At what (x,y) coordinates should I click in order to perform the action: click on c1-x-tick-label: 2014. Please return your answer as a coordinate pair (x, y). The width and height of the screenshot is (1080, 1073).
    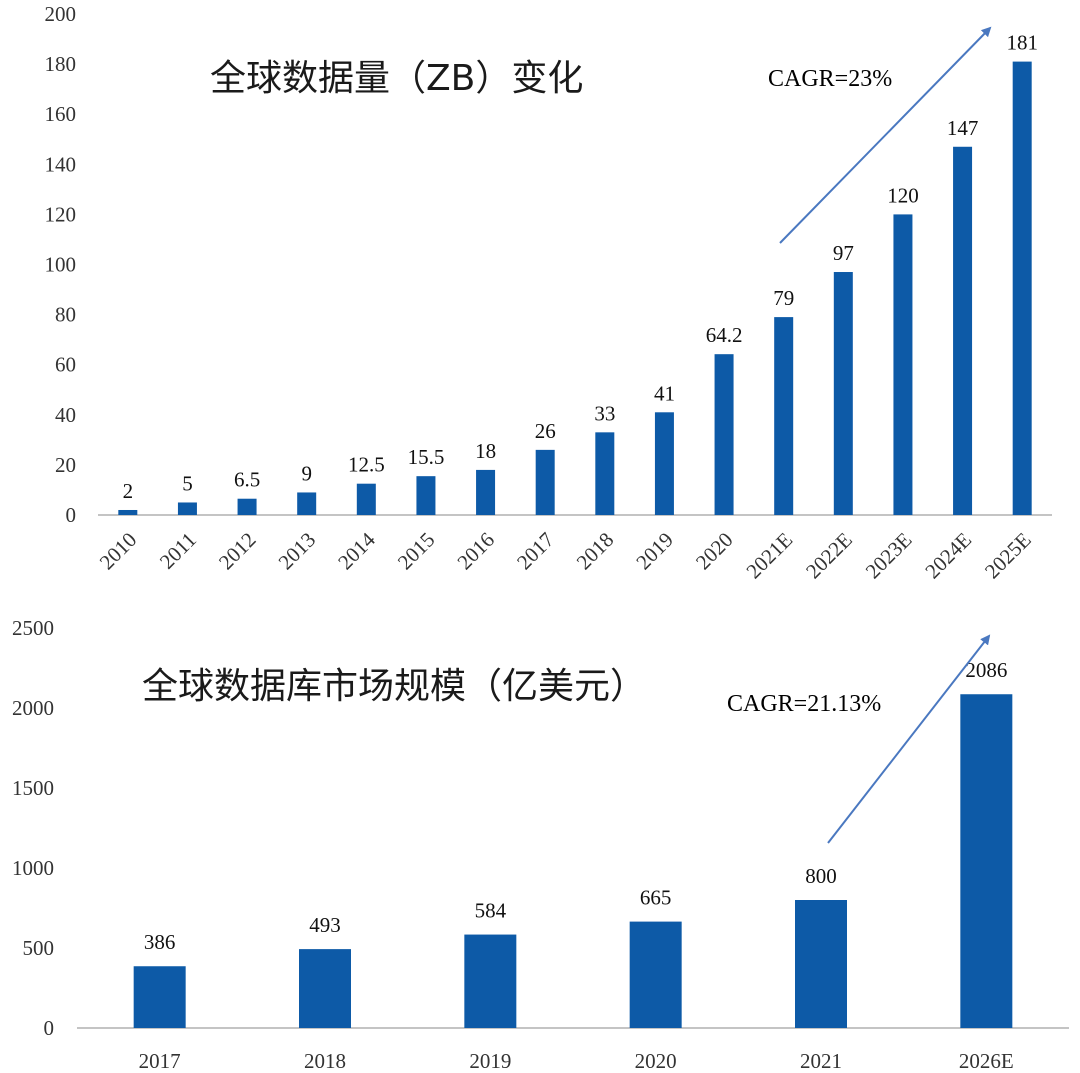
    Looking at the image, I should click on (356, 550).